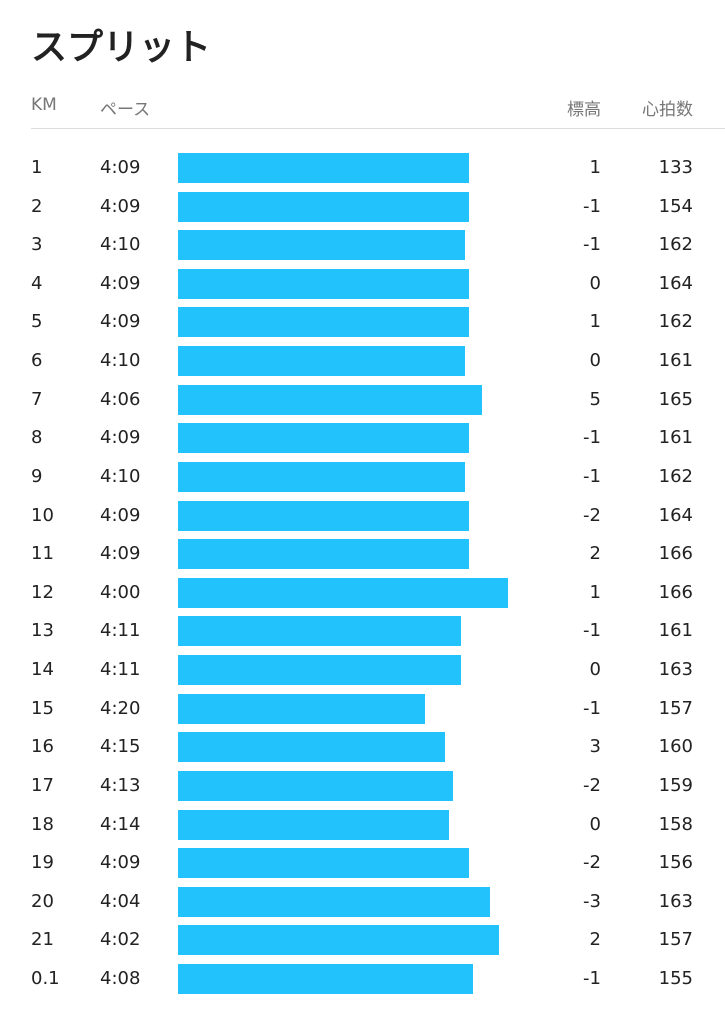  I want to click on km: 4, so click(37, 283).